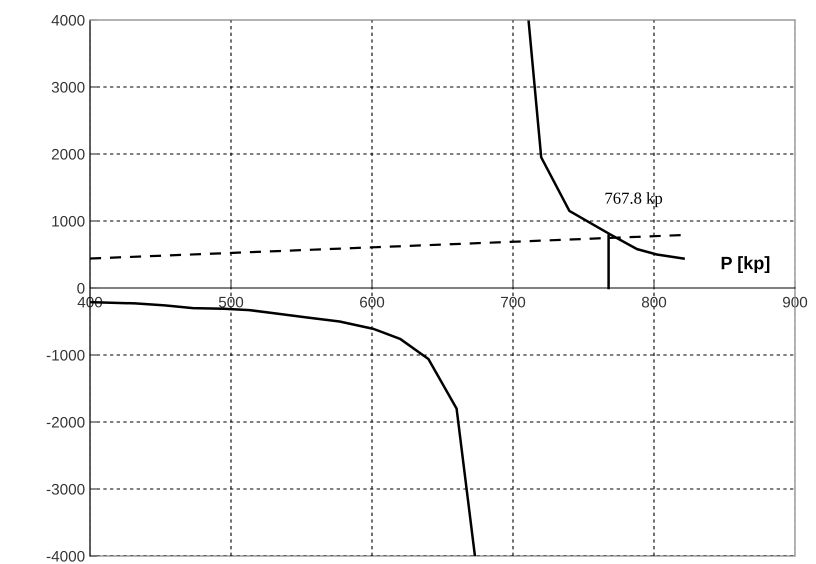 Image resolution: width=816 pixels, height=564 pixels. I want to click on x-tick-label: 600, so click(372, 302).